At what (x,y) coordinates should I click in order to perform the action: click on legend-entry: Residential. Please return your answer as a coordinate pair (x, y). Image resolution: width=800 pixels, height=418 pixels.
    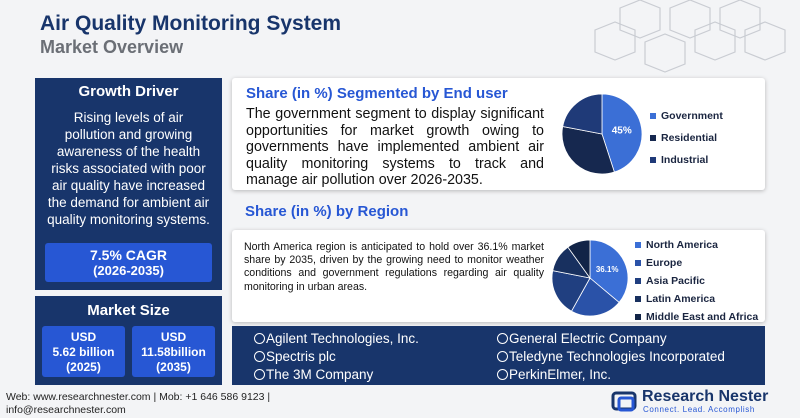
    Looking at the image, I should click on (686, 138).